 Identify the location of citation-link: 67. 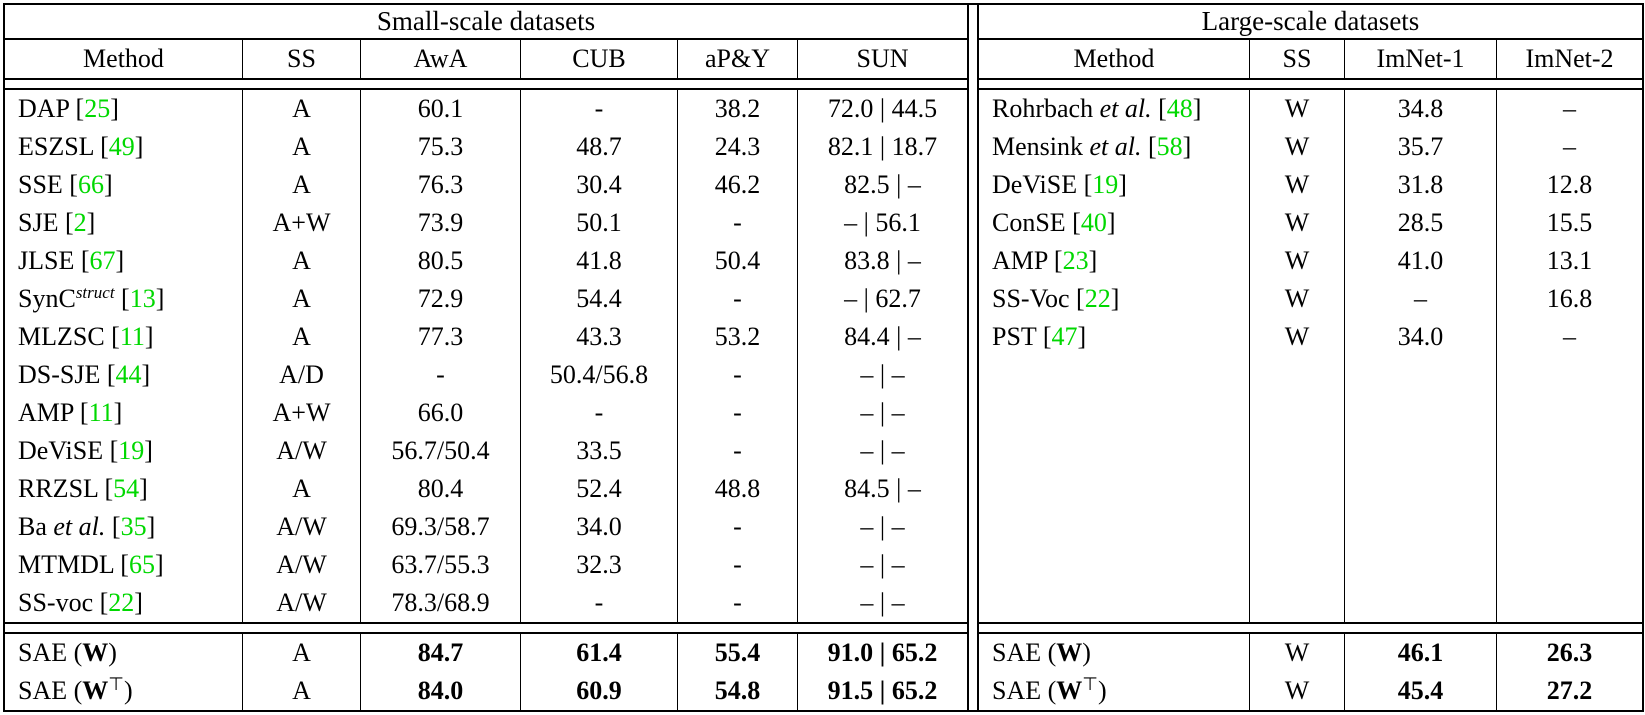
(102, 260).